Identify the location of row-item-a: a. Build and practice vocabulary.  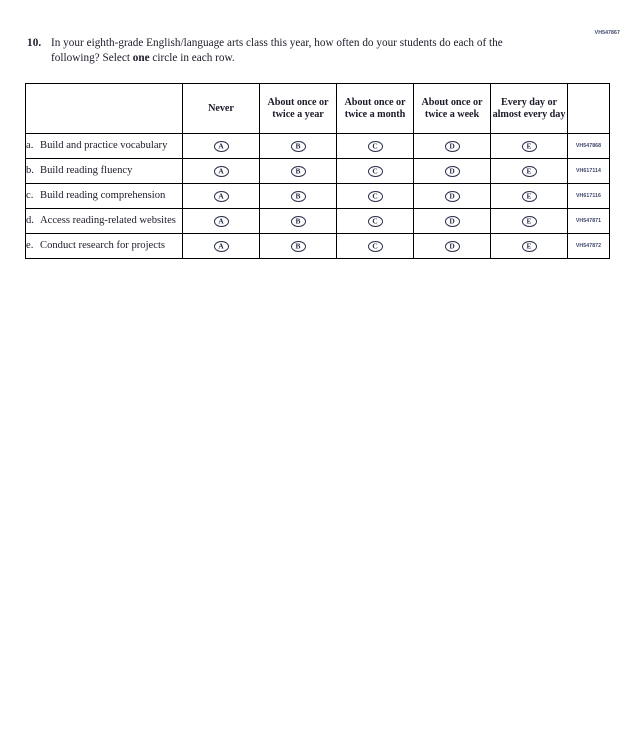
(104, 146).